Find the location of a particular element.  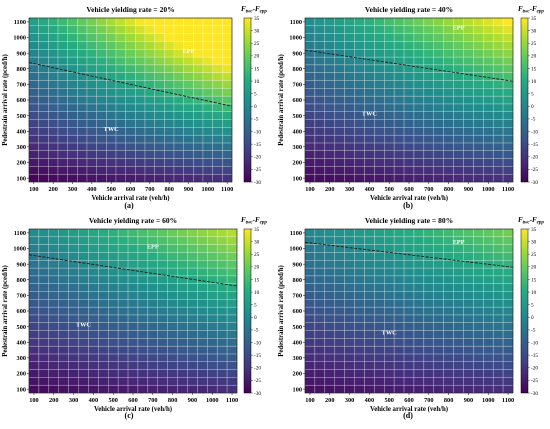

colorbar-tick-label: 5 is located at coordinates (532, 94).